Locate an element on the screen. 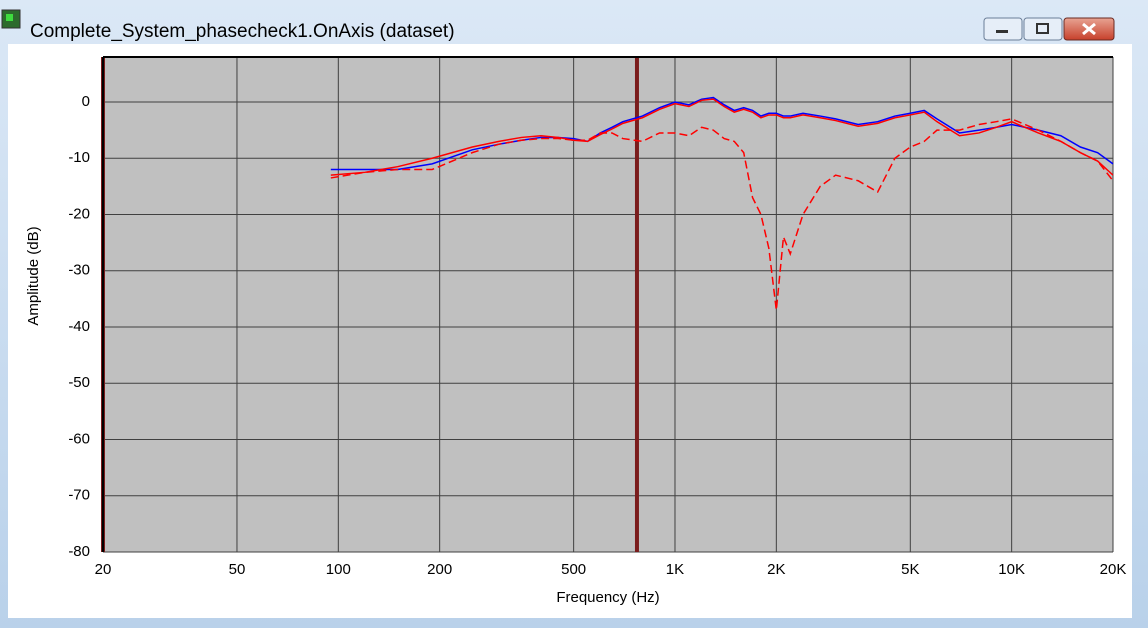 The image size is (1148, 633). maximize-button is located at coordinates (1043, 29).